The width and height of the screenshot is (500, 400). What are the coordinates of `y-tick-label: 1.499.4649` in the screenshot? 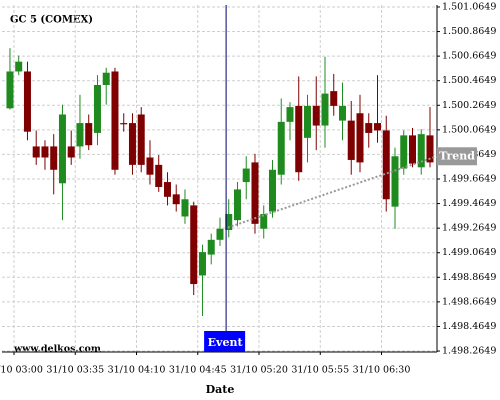 It's located at (469, 203).